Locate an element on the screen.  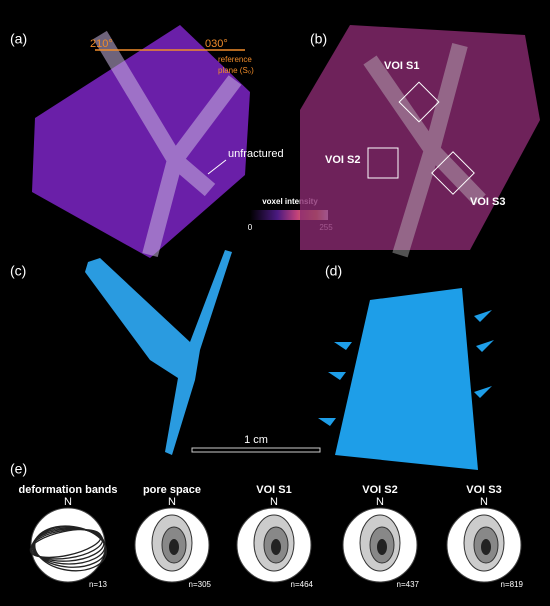
band-surface is located at coordinates (406, 379).